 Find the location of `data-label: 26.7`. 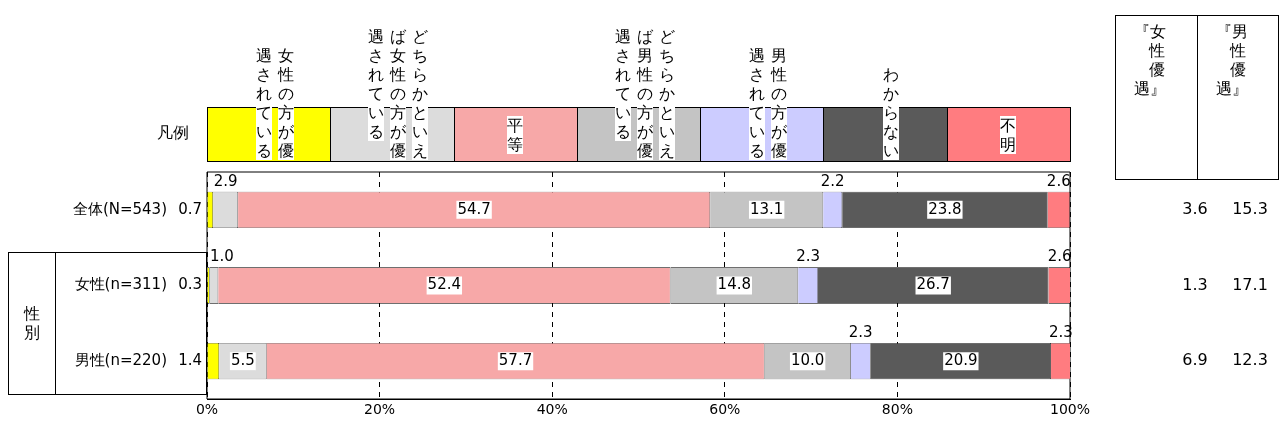

data-label: 26.7 is located at coordinates (933, 284).